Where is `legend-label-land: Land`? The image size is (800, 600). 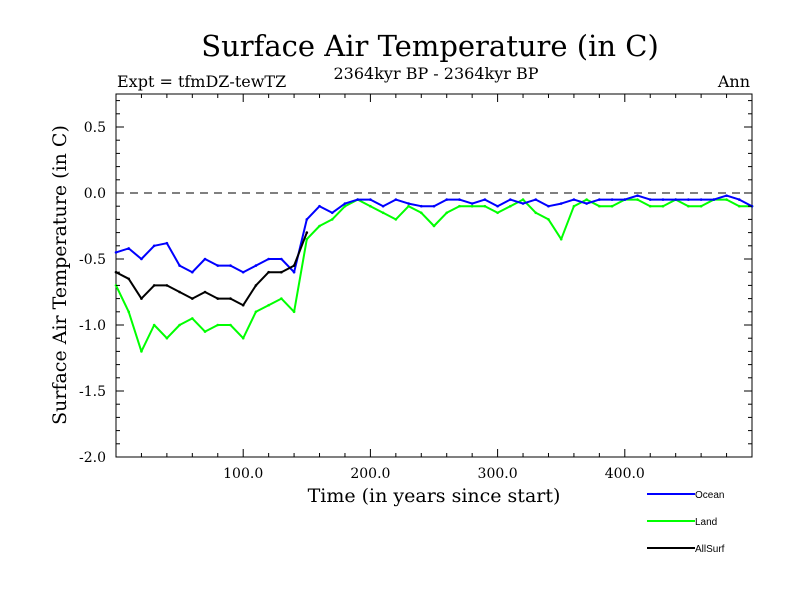
legend-label-land: Land is located at coordinates (706, 522).